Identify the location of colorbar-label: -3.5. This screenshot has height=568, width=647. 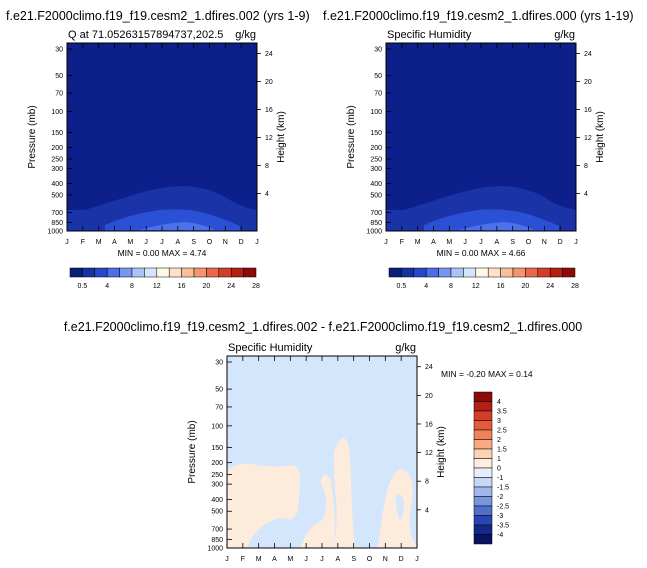
(503, 526).